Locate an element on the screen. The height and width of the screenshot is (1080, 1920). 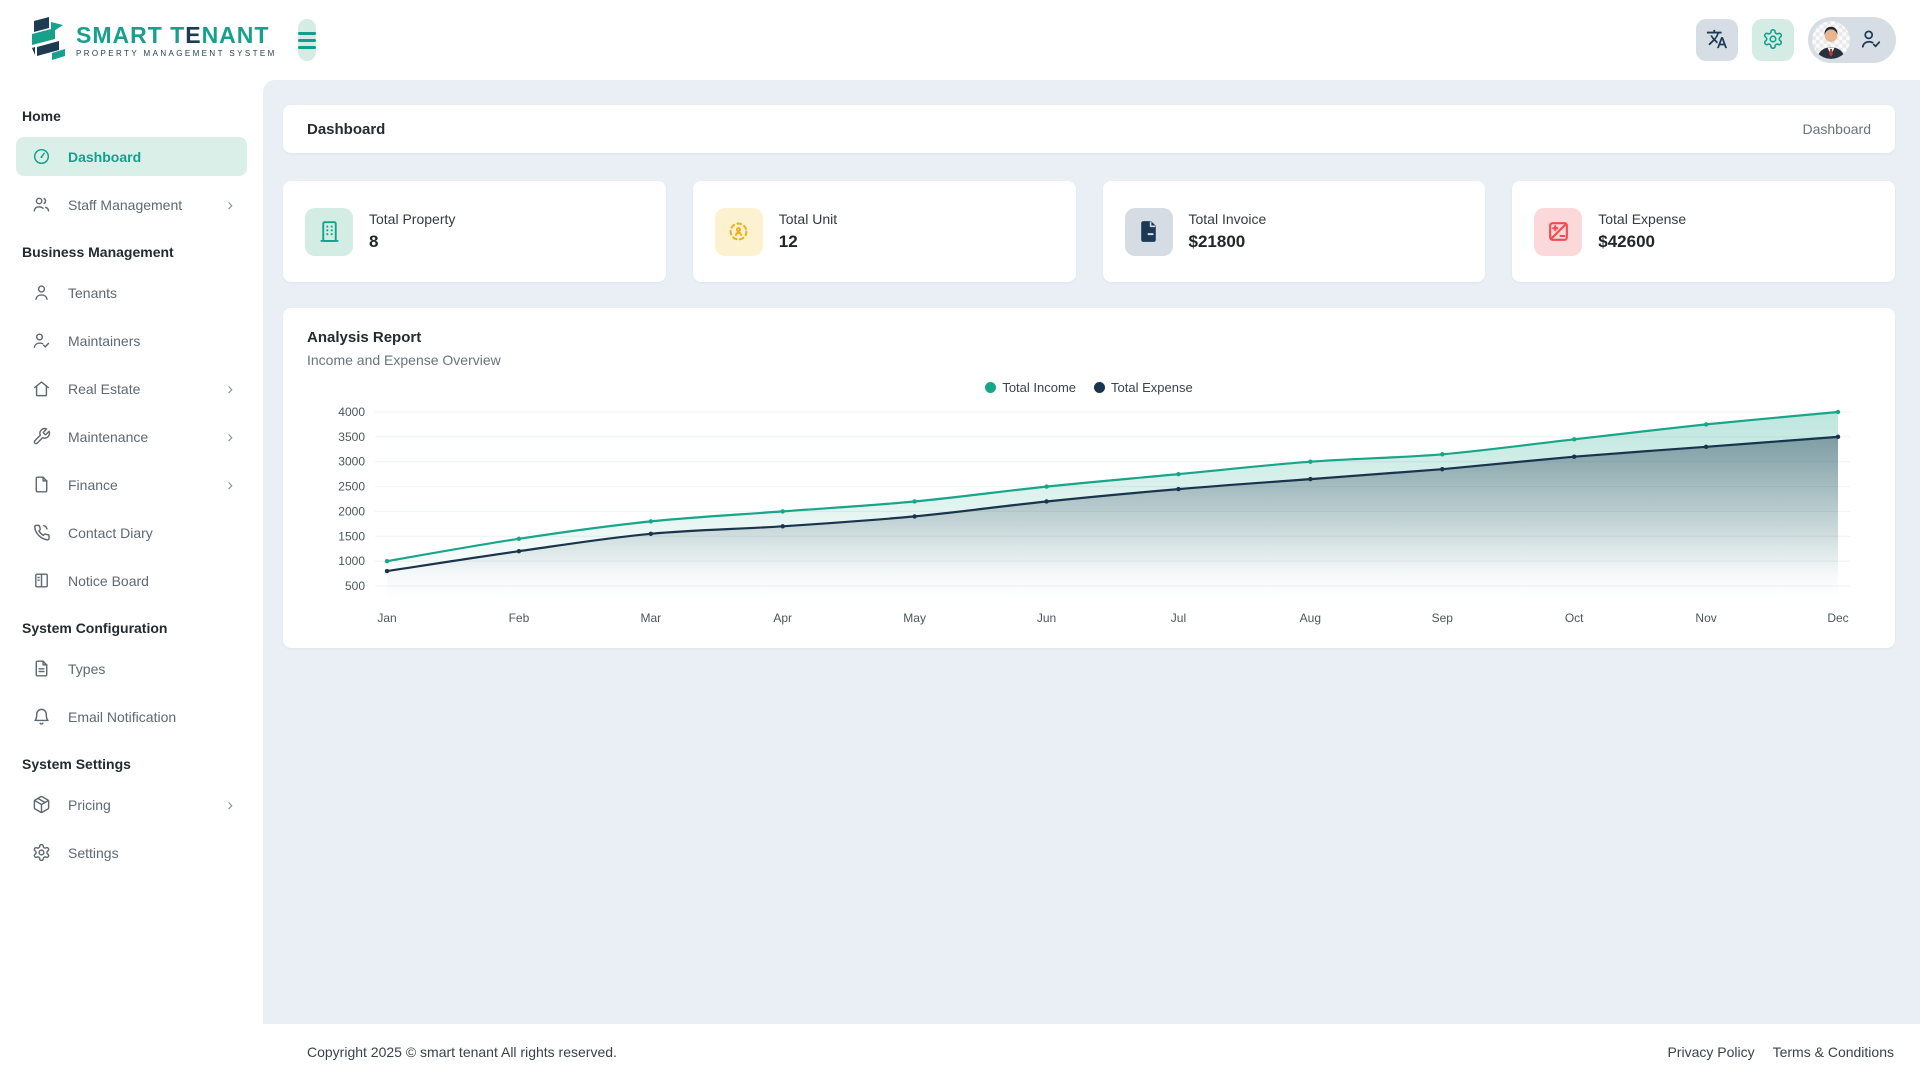
sidebar-item-pricing: Pricing › is located at coordinates (131, 804).